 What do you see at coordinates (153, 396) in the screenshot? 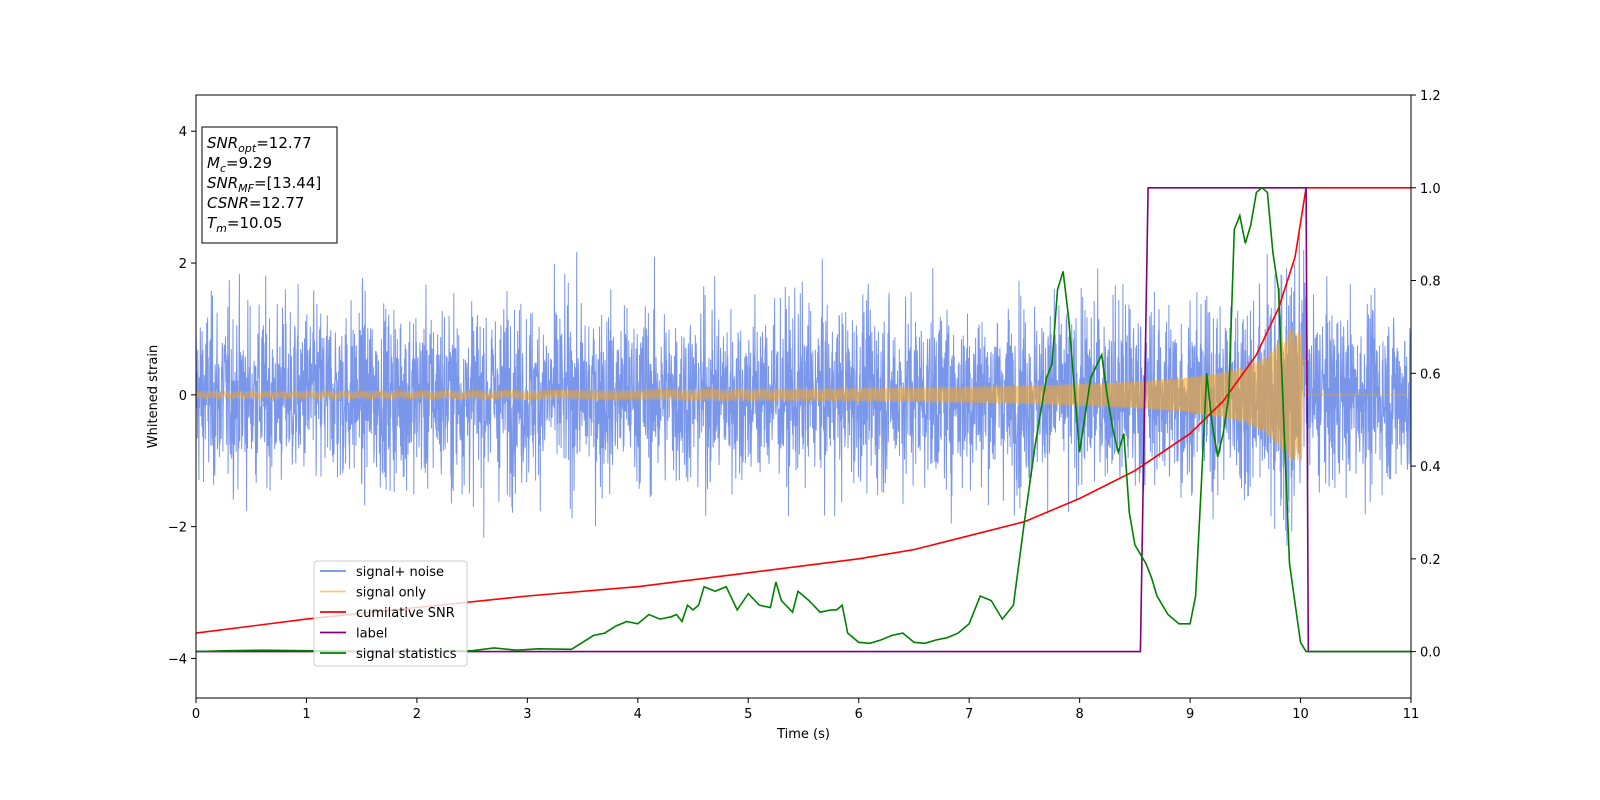
I see `y-axis-label: Whitened strain` at bounding box center [153, 396].